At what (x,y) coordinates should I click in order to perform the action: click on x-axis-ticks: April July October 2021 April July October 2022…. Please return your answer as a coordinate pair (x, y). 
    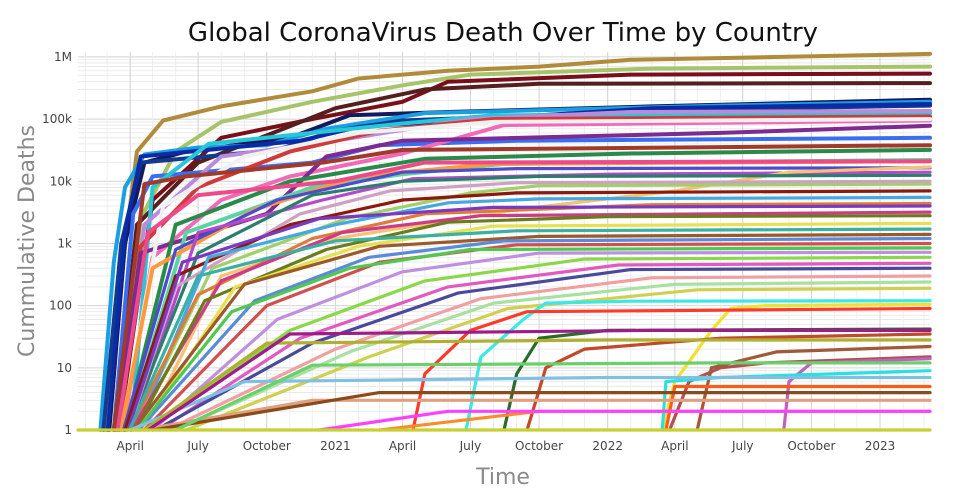
    Looking at the image, I should click on (506, 446).